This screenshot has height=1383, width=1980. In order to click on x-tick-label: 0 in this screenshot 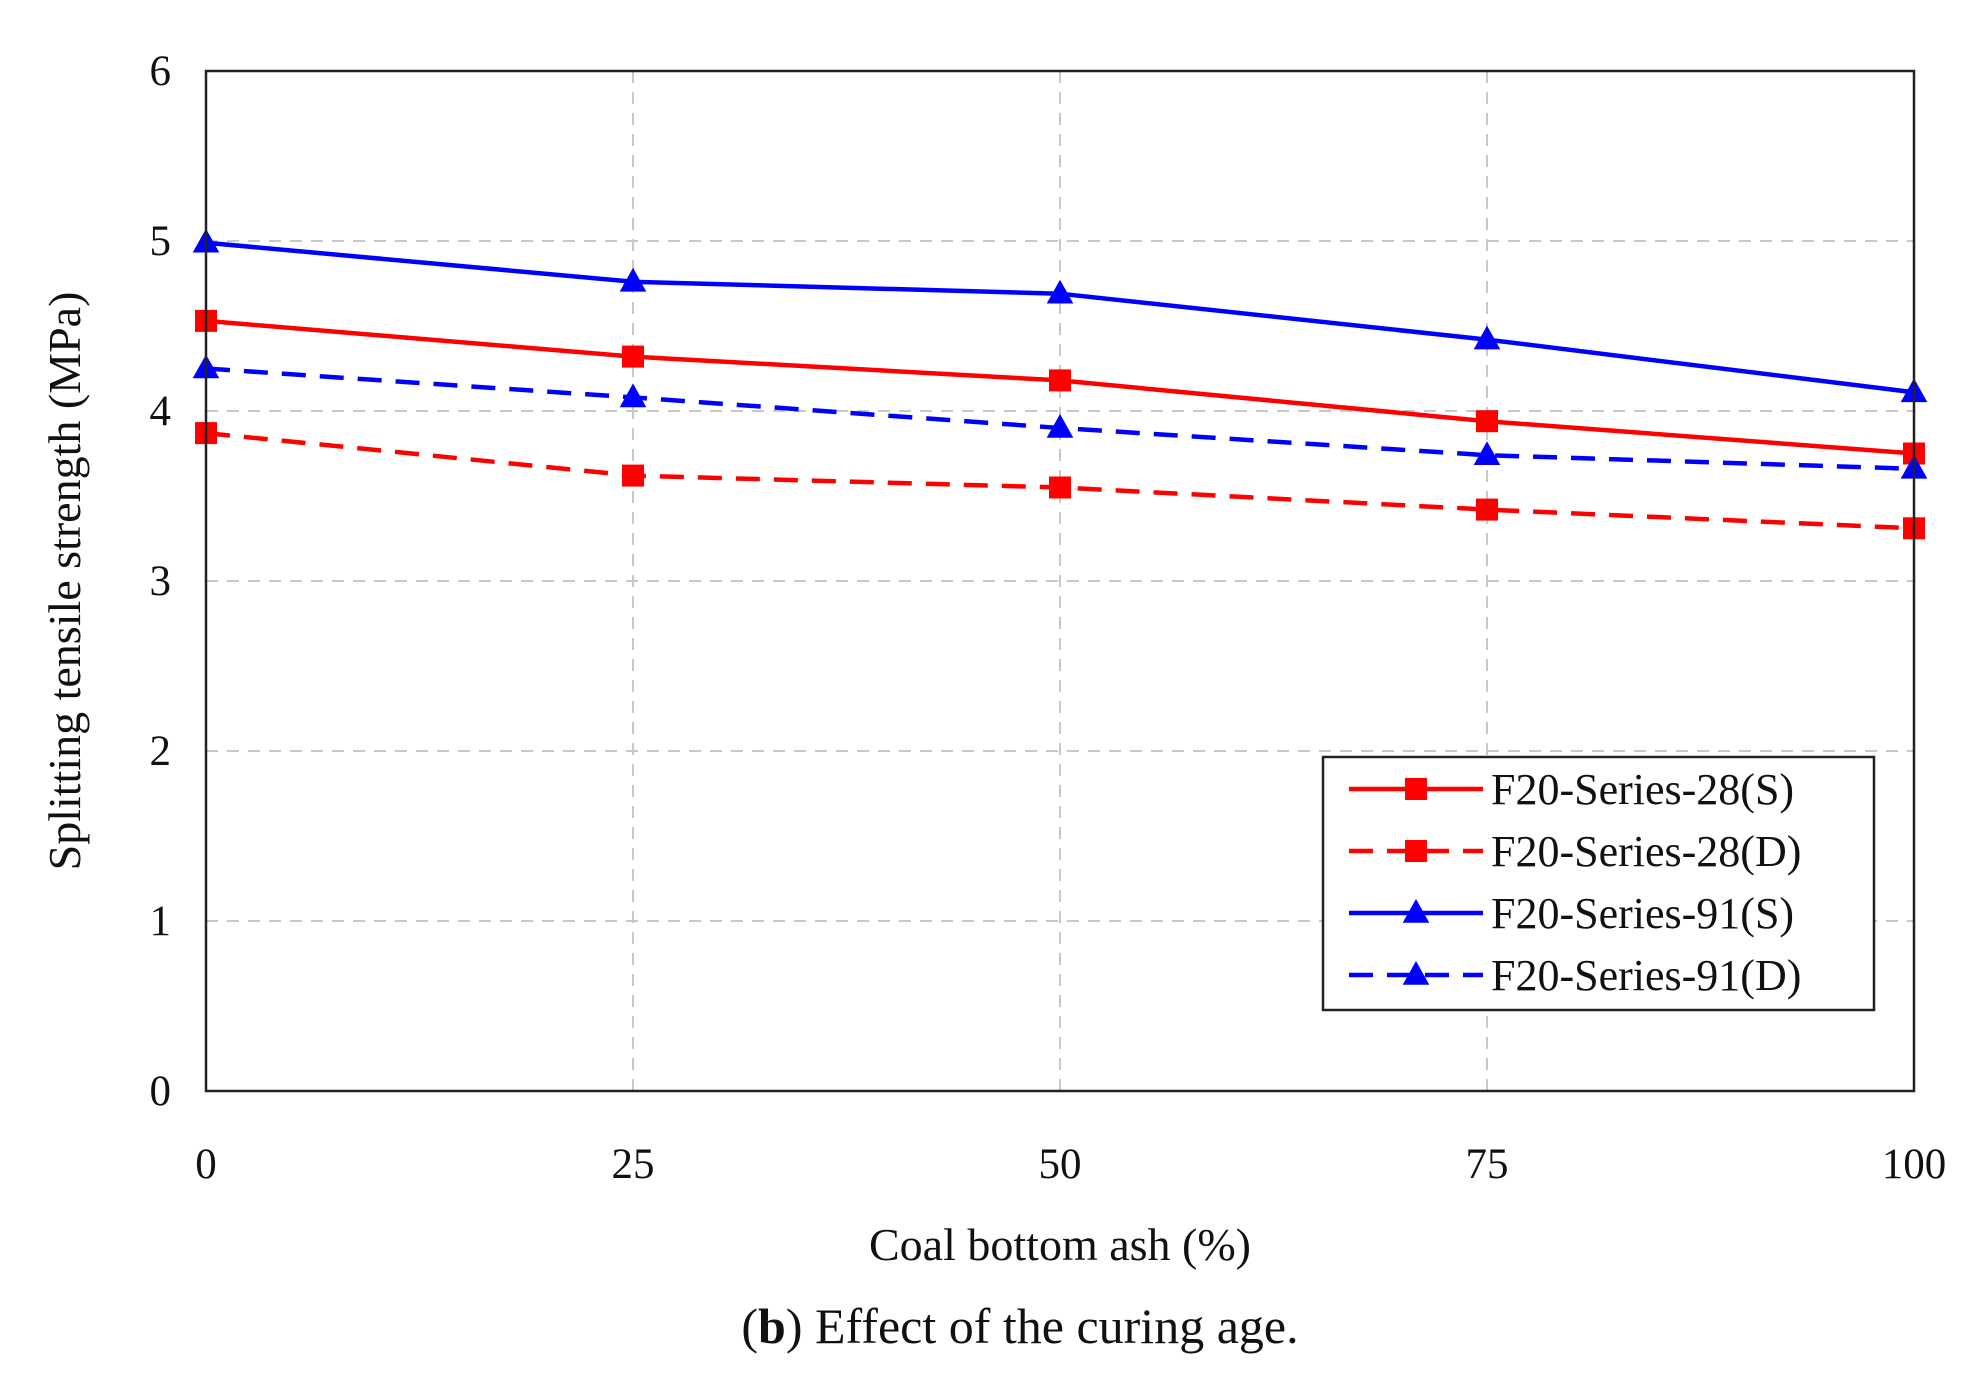, I will do `click(206, 1164)`.